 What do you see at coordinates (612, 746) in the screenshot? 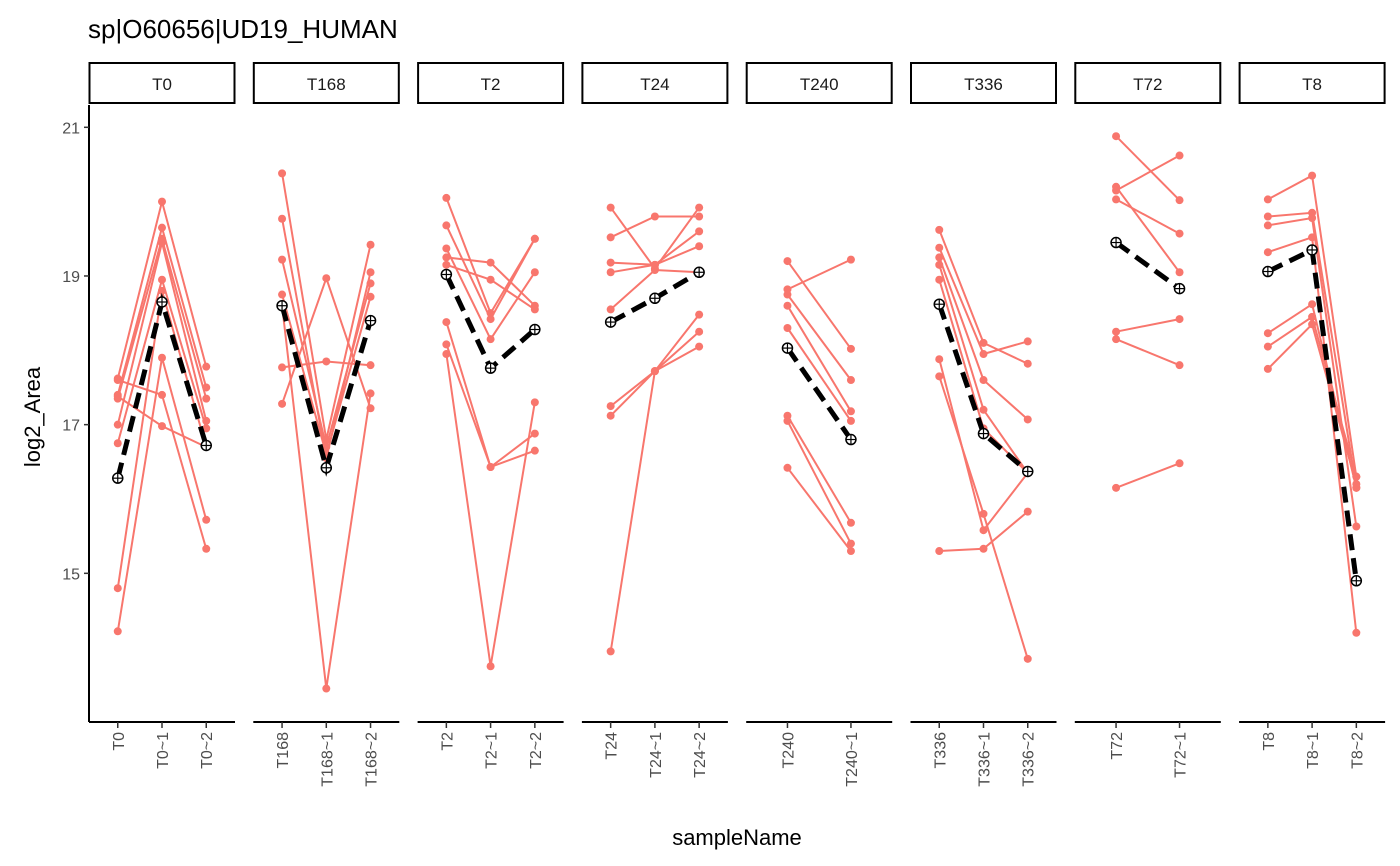
I see `x-tick-label: T24` at bounding box center [612, 746].